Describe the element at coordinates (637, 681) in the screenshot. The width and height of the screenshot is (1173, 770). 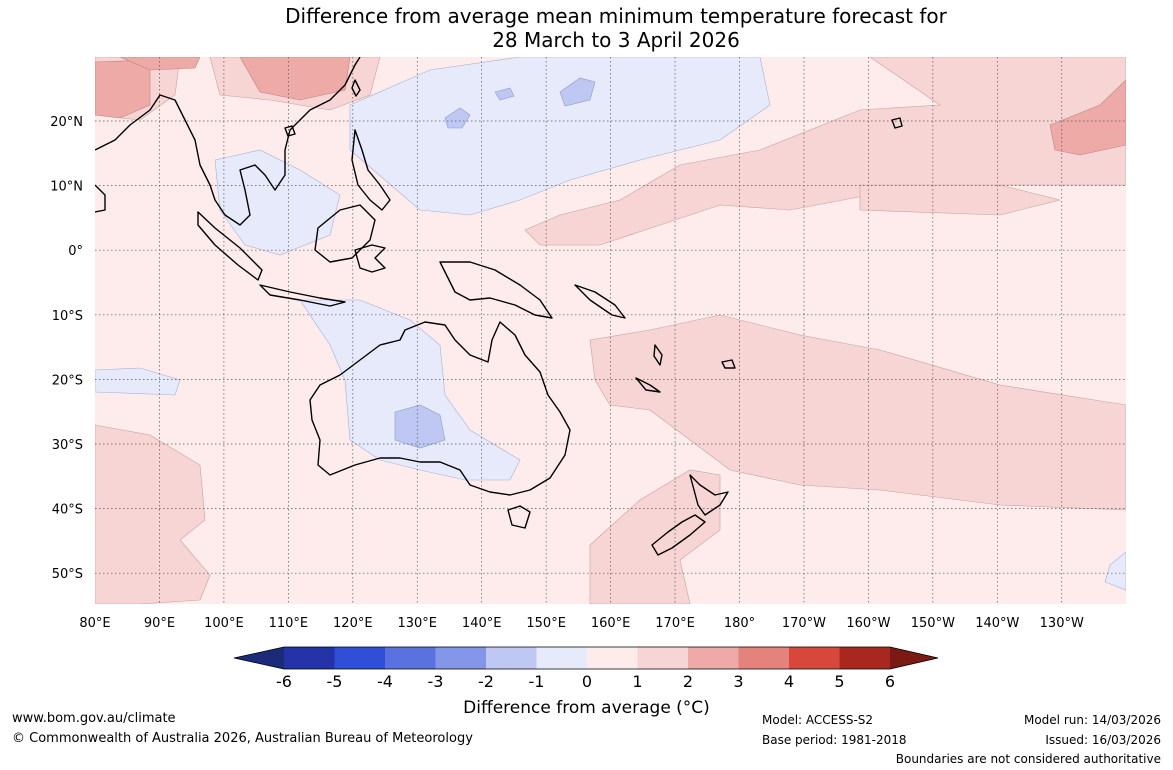
I see `colorbar-tick-label: 1` at that location.